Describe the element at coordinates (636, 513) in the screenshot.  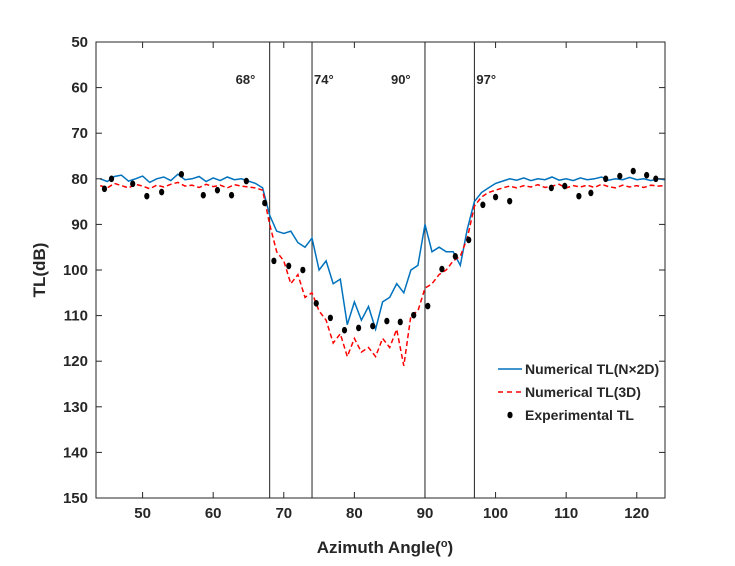
I see `x-tick-label-120: 120` at that location.